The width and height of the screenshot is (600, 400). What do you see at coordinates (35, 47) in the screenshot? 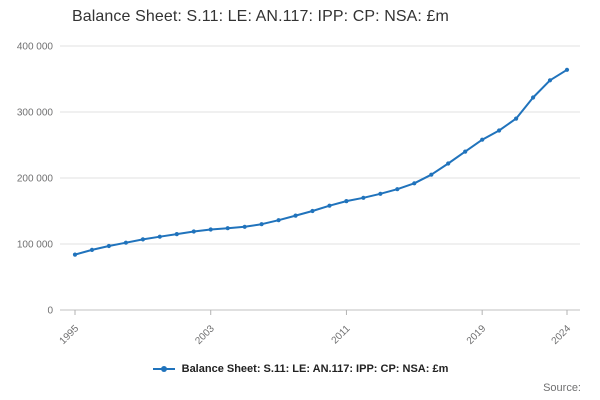
I see `y-tick-label: 400 000` at bounding box center [35, 47].